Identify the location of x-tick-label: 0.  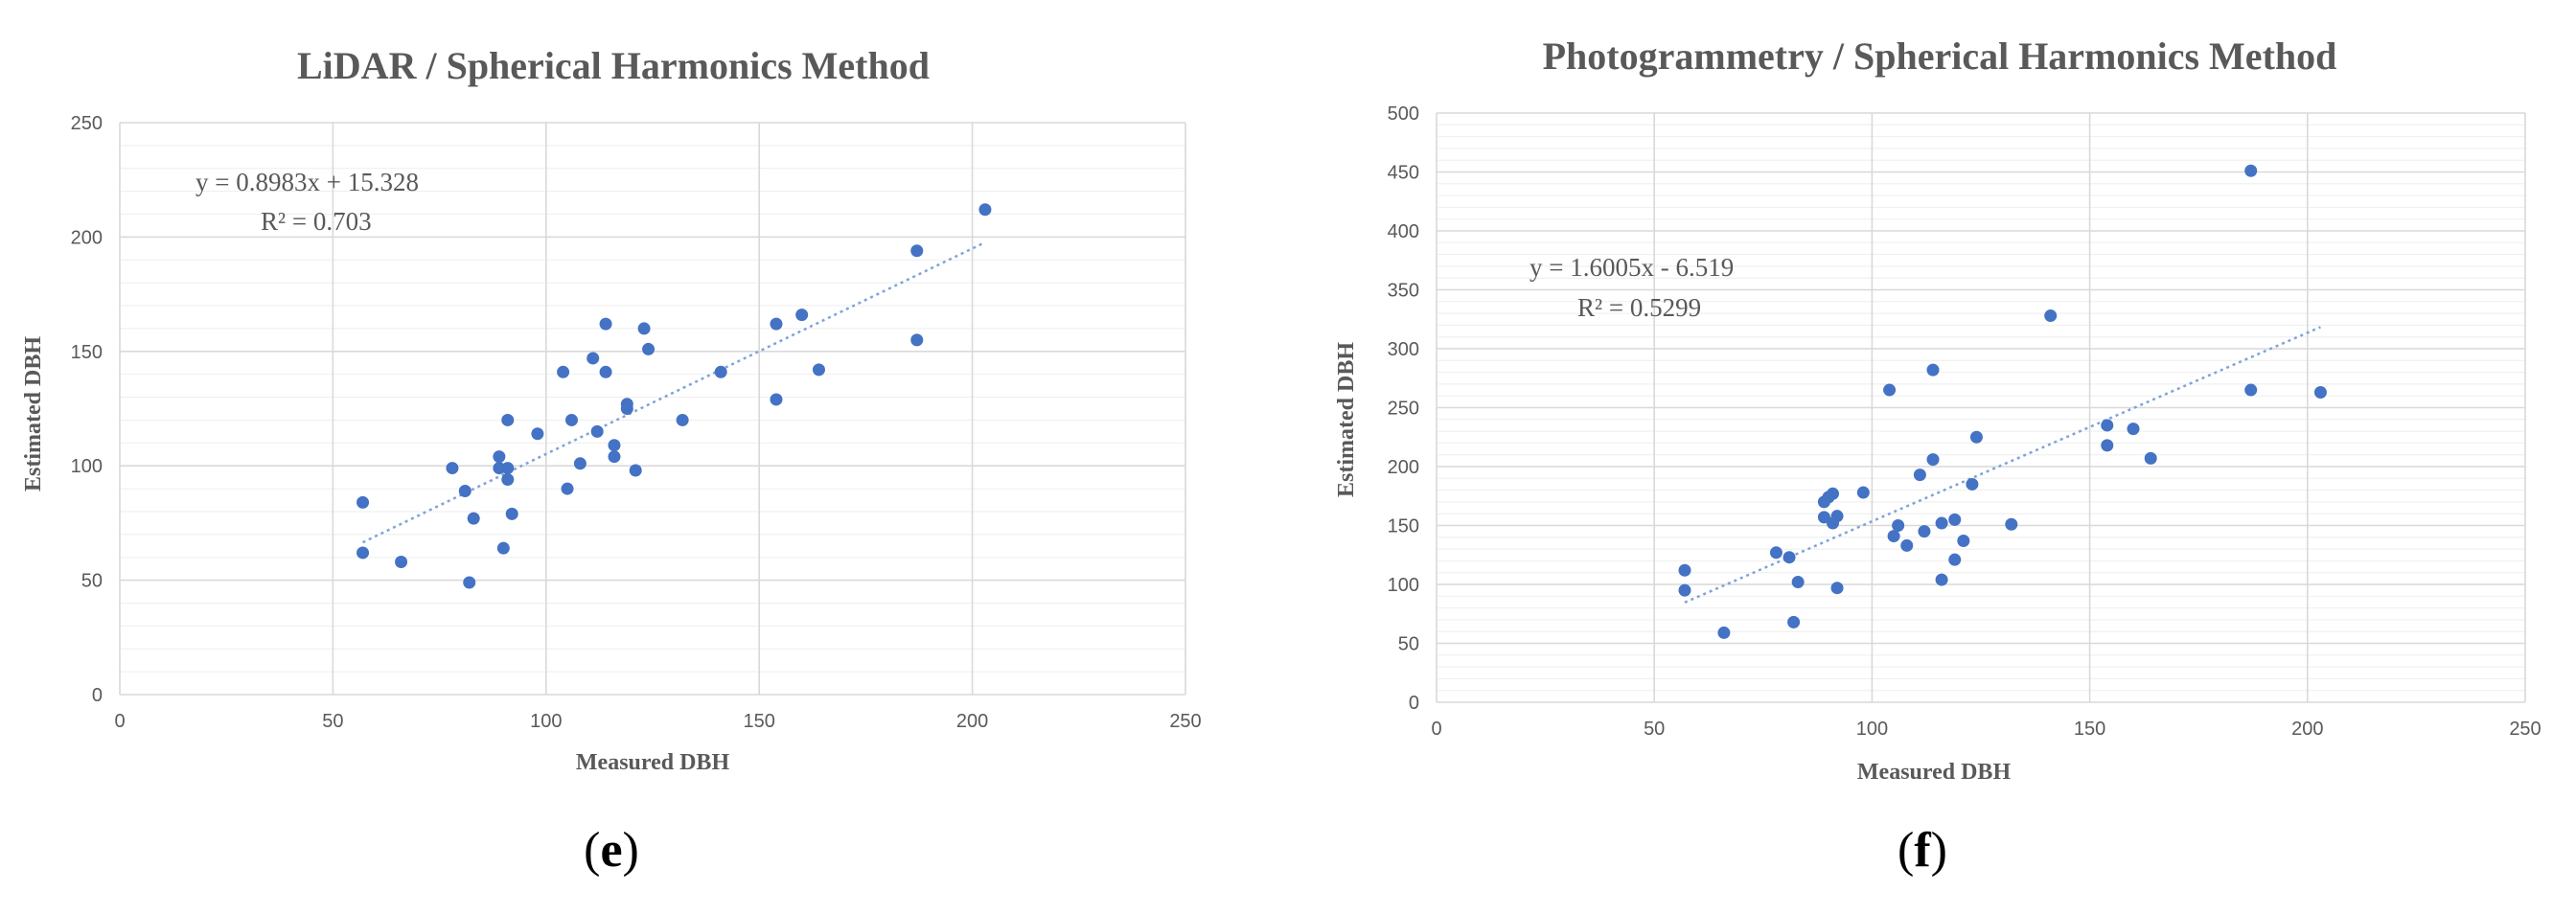
(1436, 729).